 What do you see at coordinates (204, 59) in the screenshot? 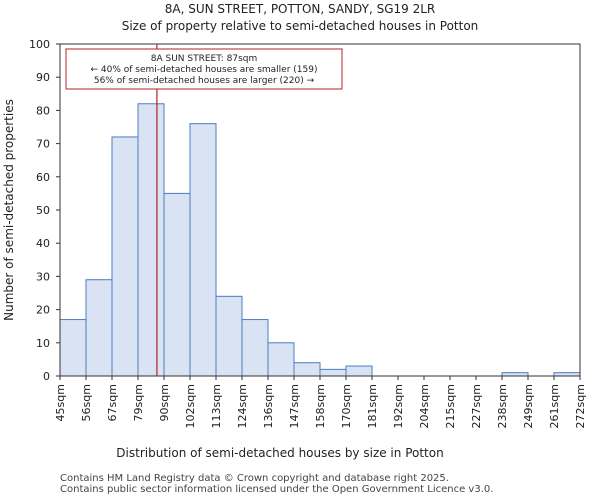
I see `annotation-text: 8A SUN STREET: 87sqm` at bounding box center [204, 59].